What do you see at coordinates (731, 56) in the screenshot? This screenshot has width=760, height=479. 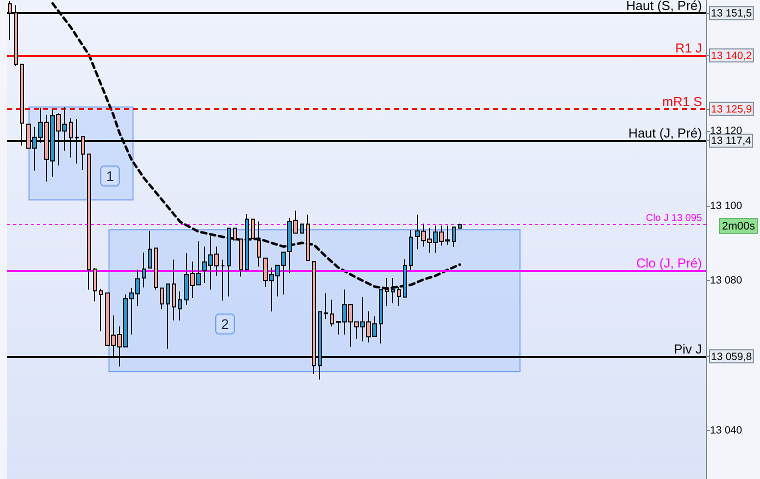 I see `y-tick-label: 13 140,2` at bounding box center [731, 56].